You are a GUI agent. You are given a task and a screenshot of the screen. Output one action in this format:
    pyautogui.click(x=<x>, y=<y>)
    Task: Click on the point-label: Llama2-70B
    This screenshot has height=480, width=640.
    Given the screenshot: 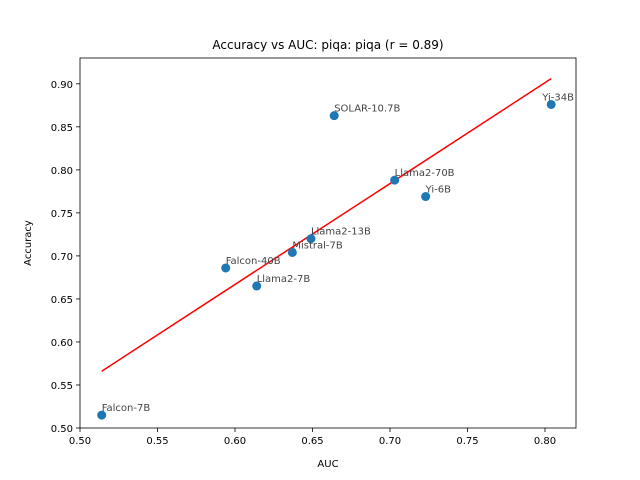 What is the action you would take?
    pyautogui.click(x=425, y=173)
    